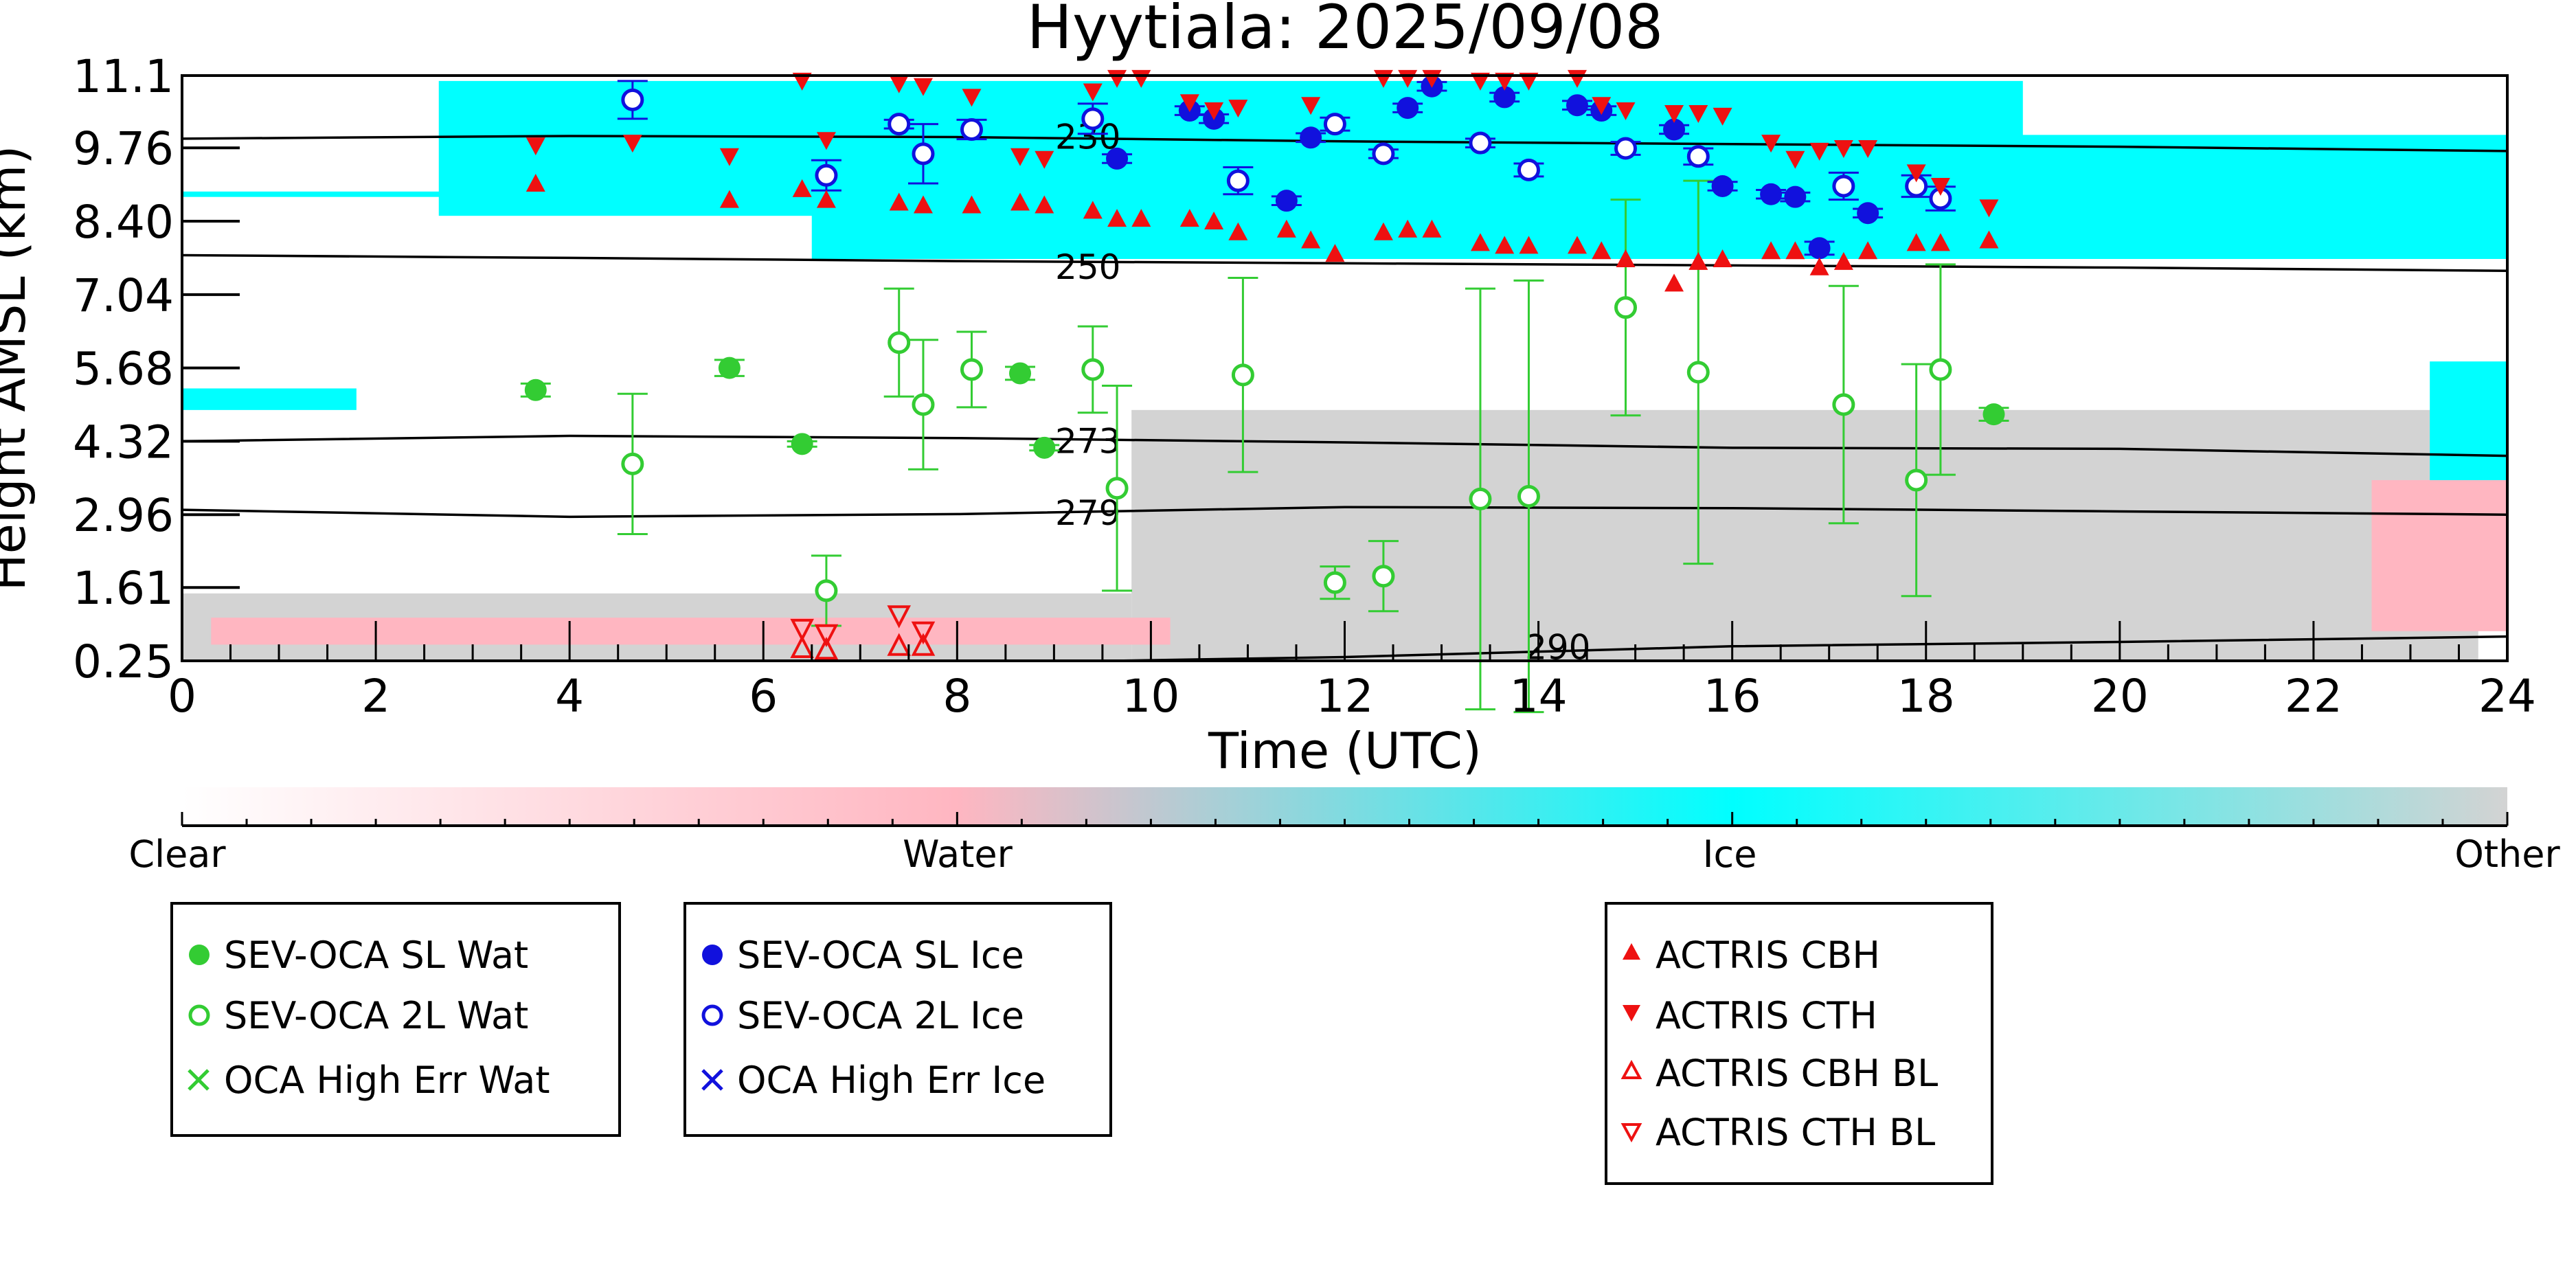  Describe the element at coordinates (897, 1019) in the screenshot. I see `legend-ice-frame` at that location.